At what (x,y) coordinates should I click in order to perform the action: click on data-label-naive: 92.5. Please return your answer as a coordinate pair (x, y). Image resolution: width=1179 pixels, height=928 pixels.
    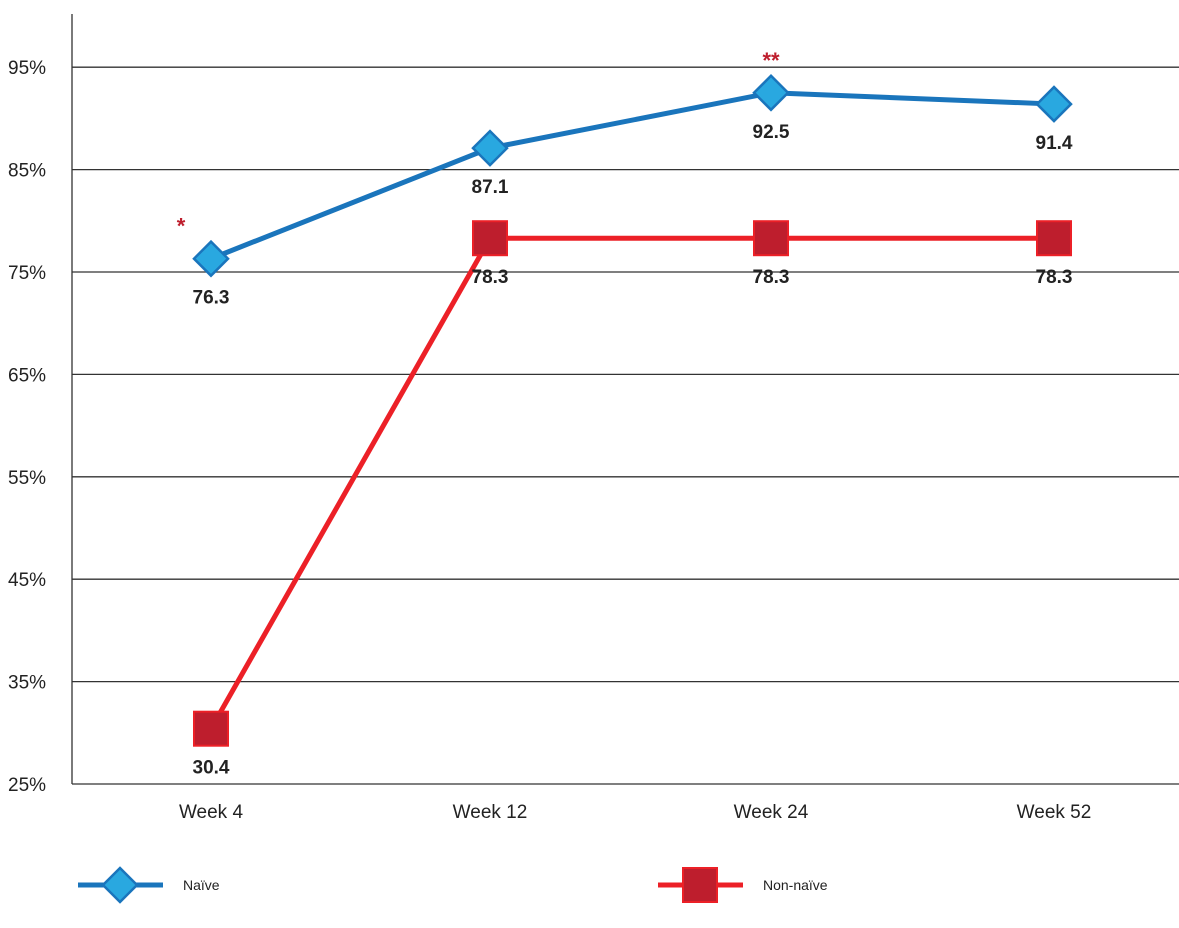
    Looking at the image, I should click on (771, 132).